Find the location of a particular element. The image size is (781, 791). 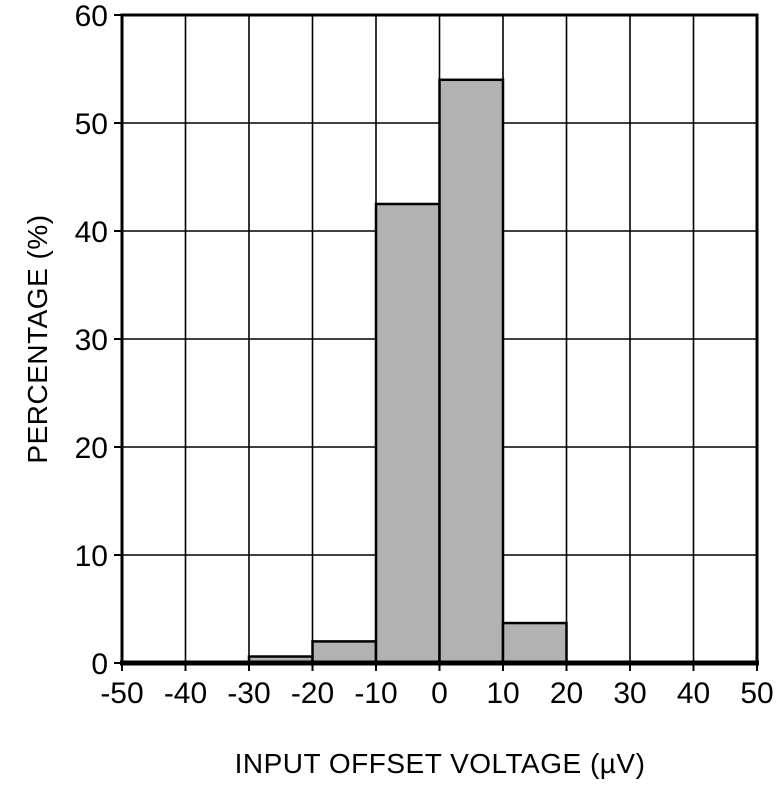

x-tick-label: 20 is located at coordinates (566, 693).